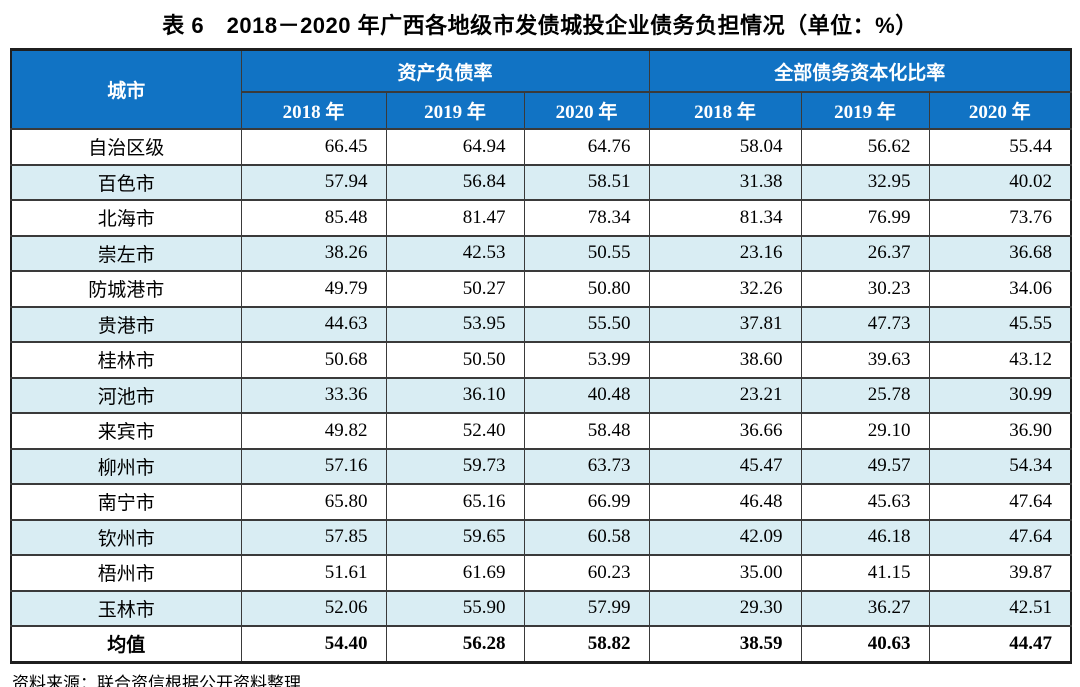 Image resolution: width=1080 pixels, height=687 pixels. What do you see at coordinates (313, 147) in the screenshot?
I see `value-cell: 66.45` at bounding box center [313, 147].